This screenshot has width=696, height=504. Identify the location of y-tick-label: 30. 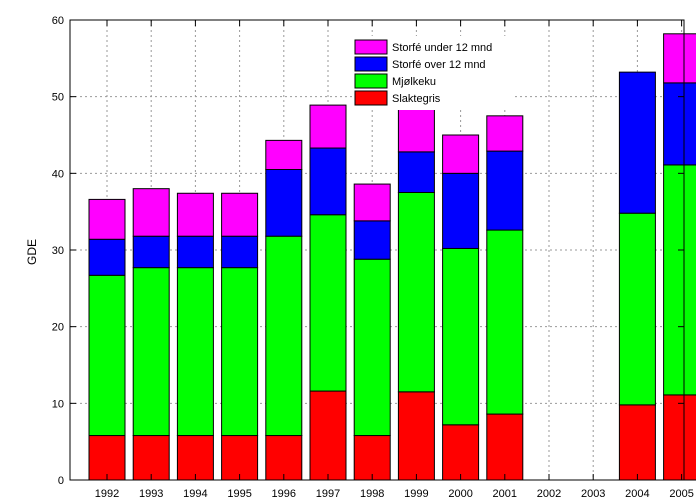
(58, 251).